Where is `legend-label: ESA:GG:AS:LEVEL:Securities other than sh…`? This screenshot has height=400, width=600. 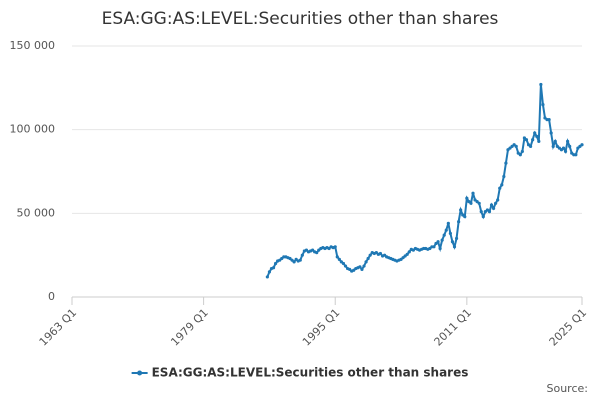
legend-label: ESA:GG:AS:LEVEL:Securities other than sh… is located at coordinates (310, 373).